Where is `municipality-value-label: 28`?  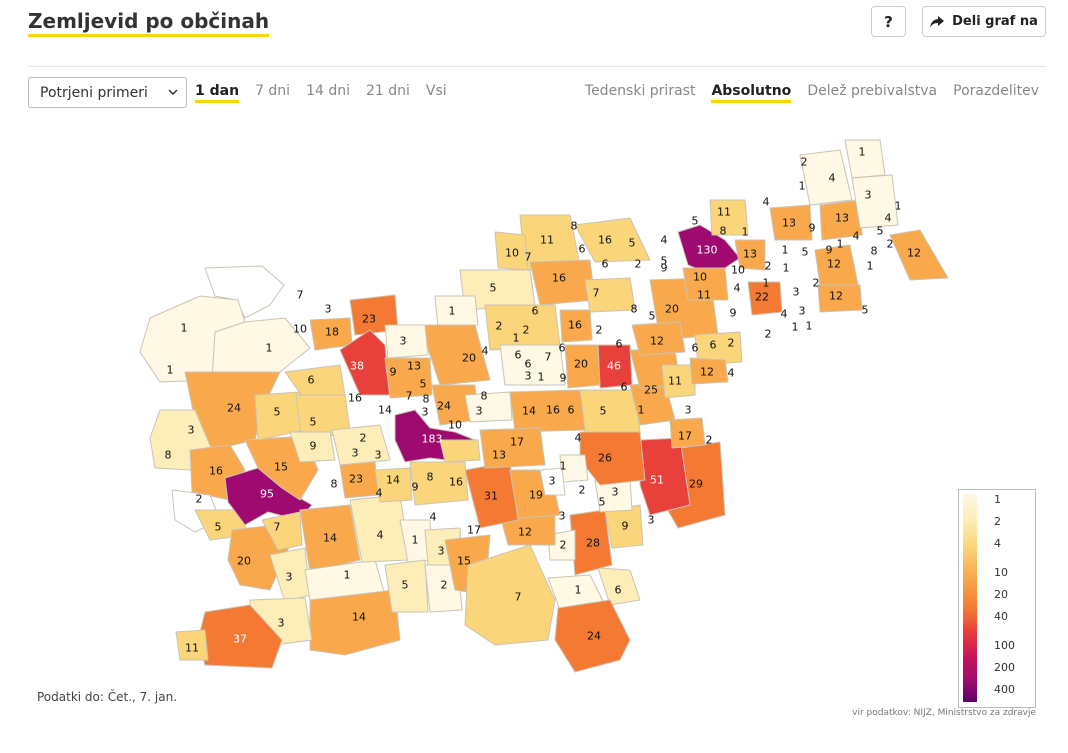 municipality-value-label: 28 is located at coordinates (593, 543).